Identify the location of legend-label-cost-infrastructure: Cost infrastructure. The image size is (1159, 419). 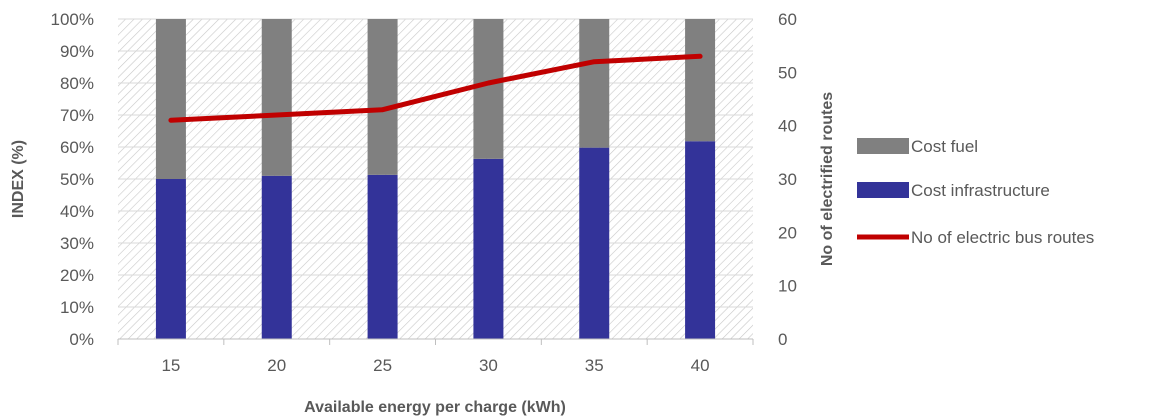
(980, 190).